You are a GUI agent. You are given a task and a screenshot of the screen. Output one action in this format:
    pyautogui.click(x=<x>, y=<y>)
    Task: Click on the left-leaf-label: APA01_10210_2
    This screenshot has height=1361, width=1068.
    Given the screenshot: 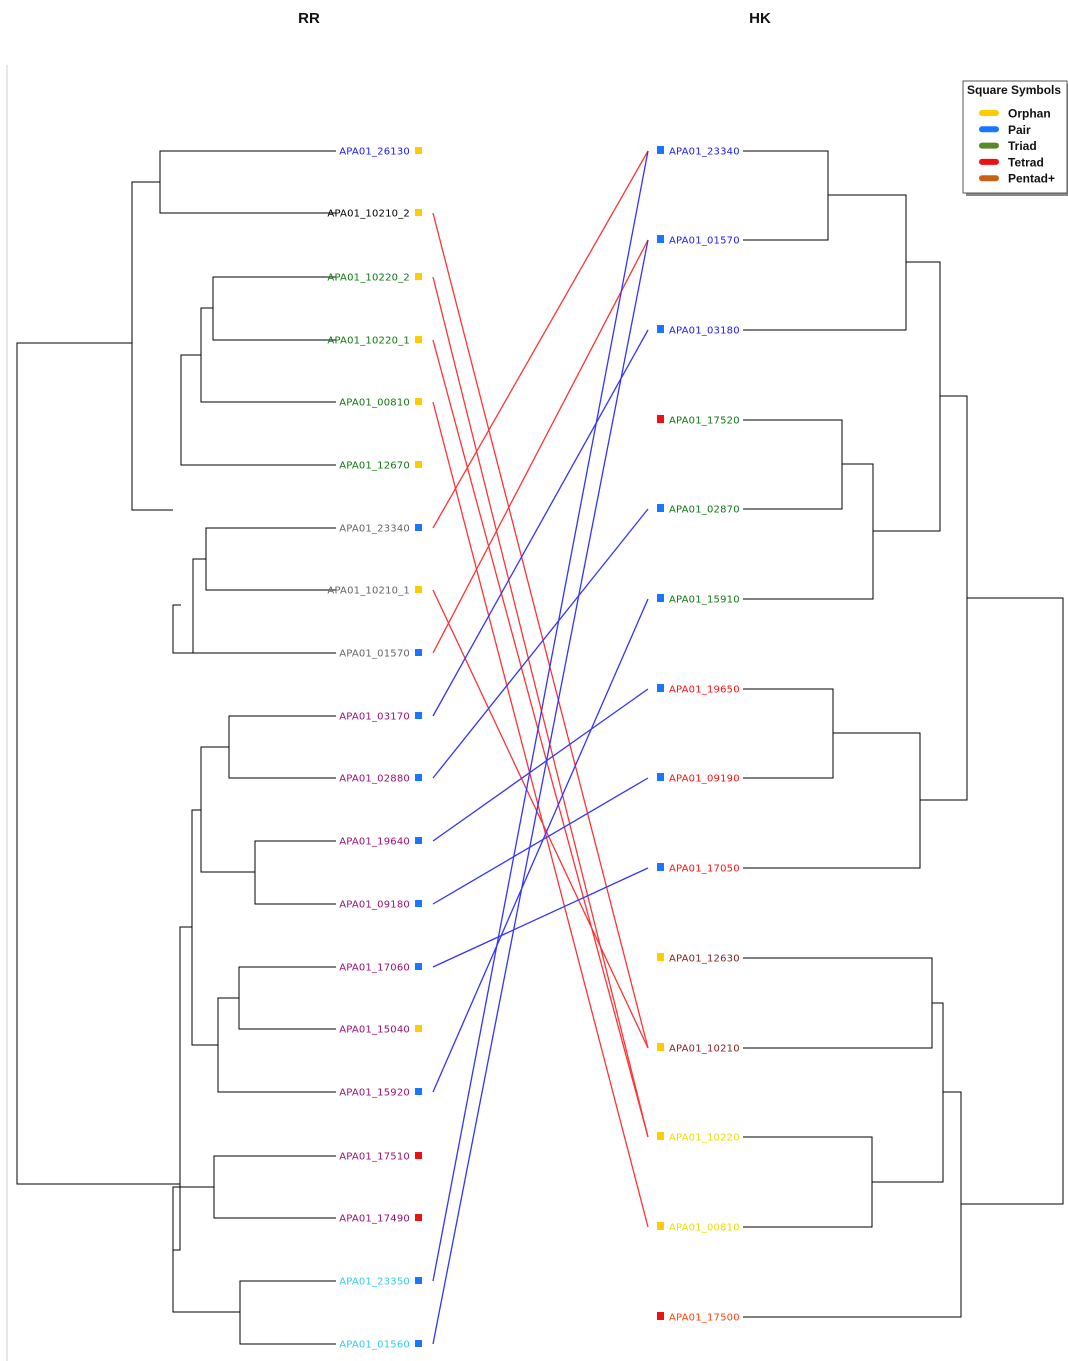 What is the action you would take?
    pyautogui.click(x=368, y=214)
    